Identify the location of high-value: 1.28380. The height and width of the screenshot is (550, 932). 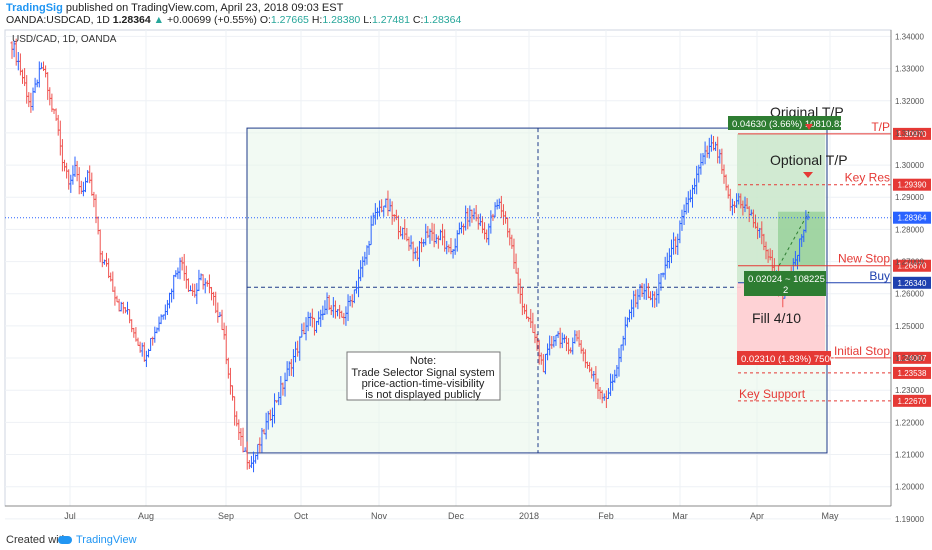
(341, 20).